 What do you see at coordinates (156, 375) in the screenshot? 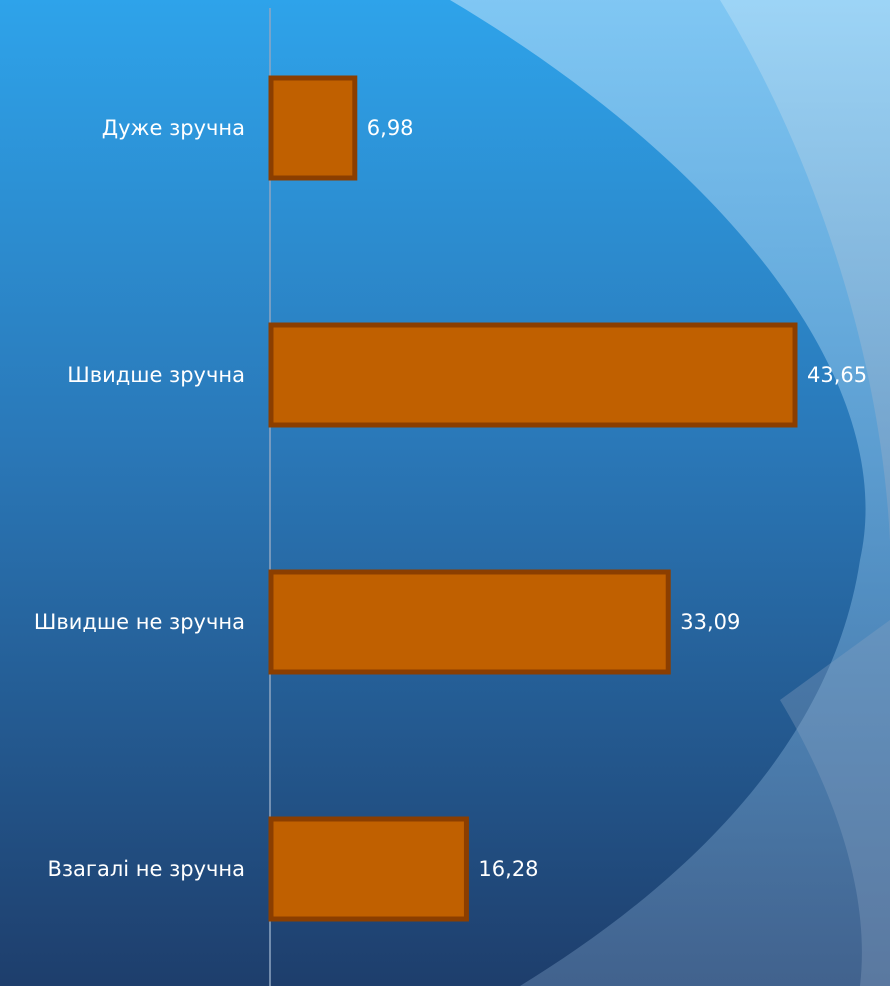
I see `category-label-1: Швидше зручна` at bounding box center [156, 375].